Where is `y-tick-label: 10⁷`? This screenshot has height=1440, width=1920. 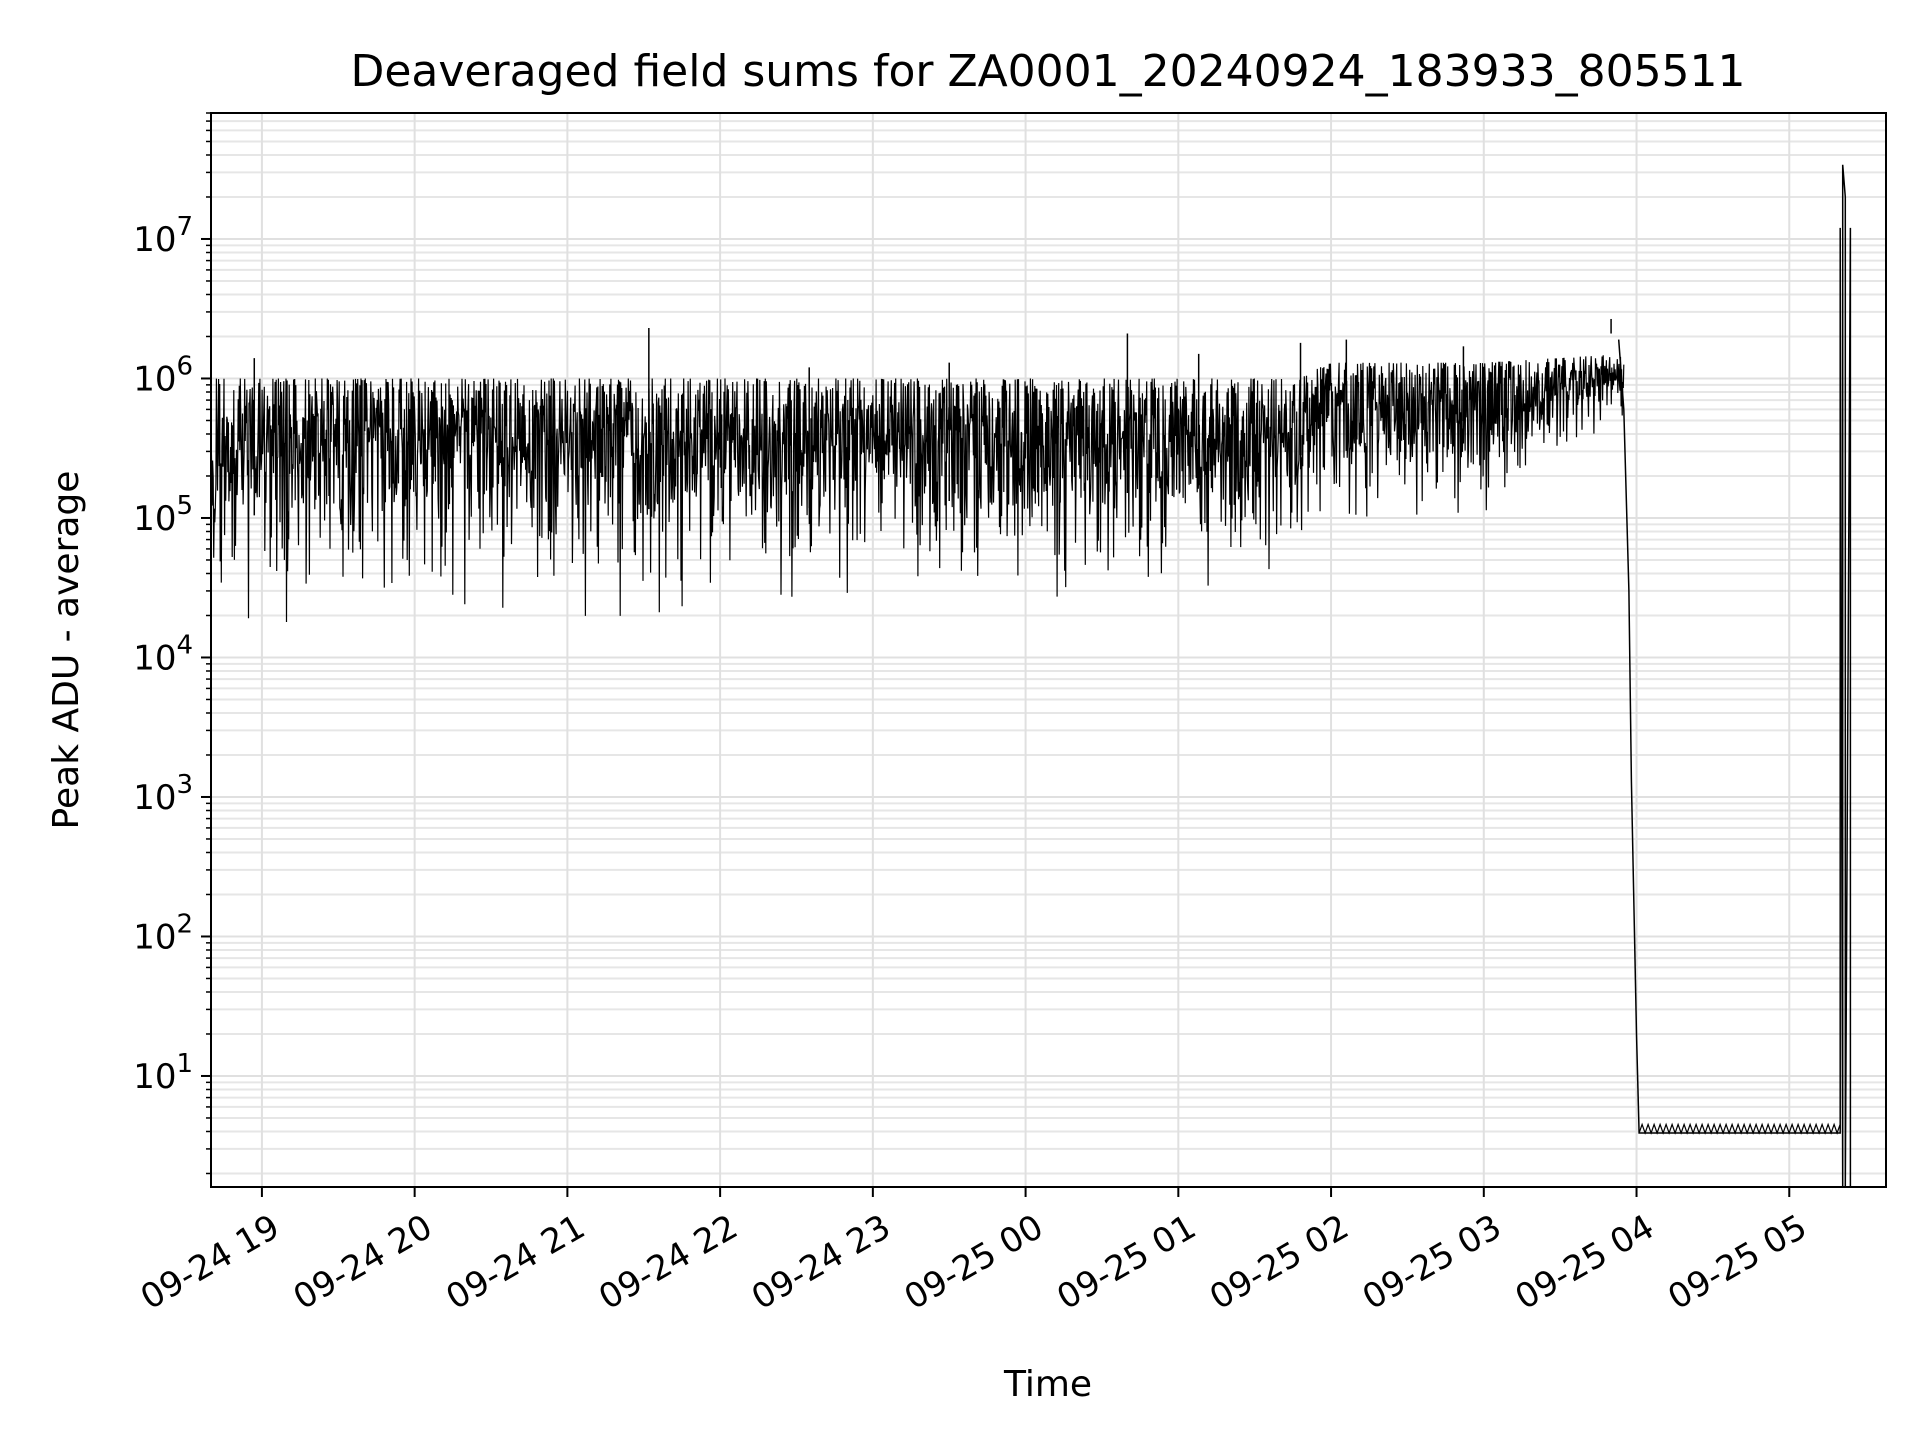
y-tick-label: 10⁷ is located at coordinates (163, 236).